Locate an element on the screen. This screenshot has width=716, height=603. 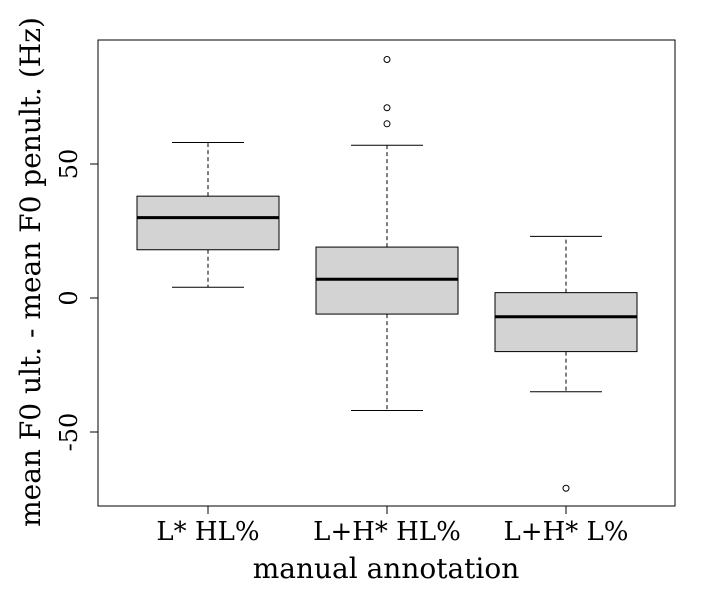
y-tick-label: 0 is located at coordinates (69, 297).